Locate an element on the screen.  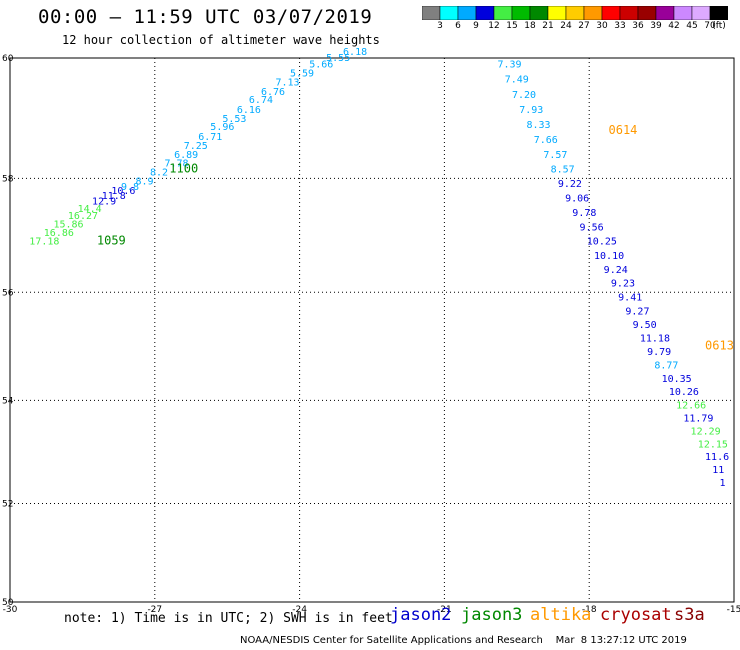
wave-height-label: 9.22 is located at coordinates (570, 184).